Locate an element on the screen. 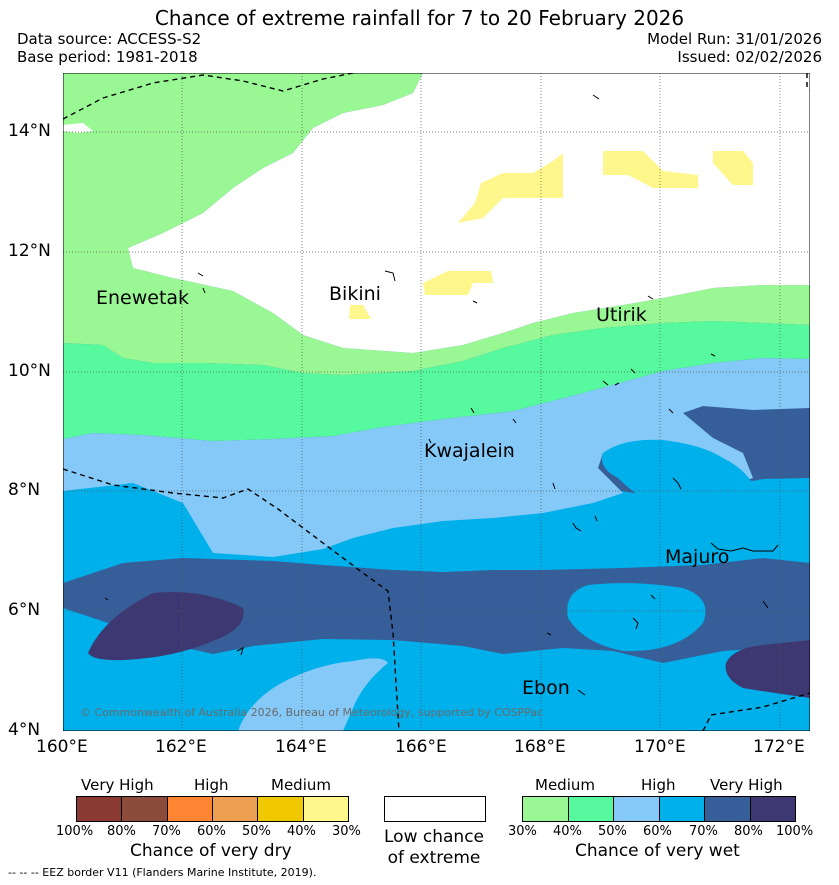 This screenshot has height=885, width=839. low-chance-line2: of extreme is located at coordinates (434, 858).